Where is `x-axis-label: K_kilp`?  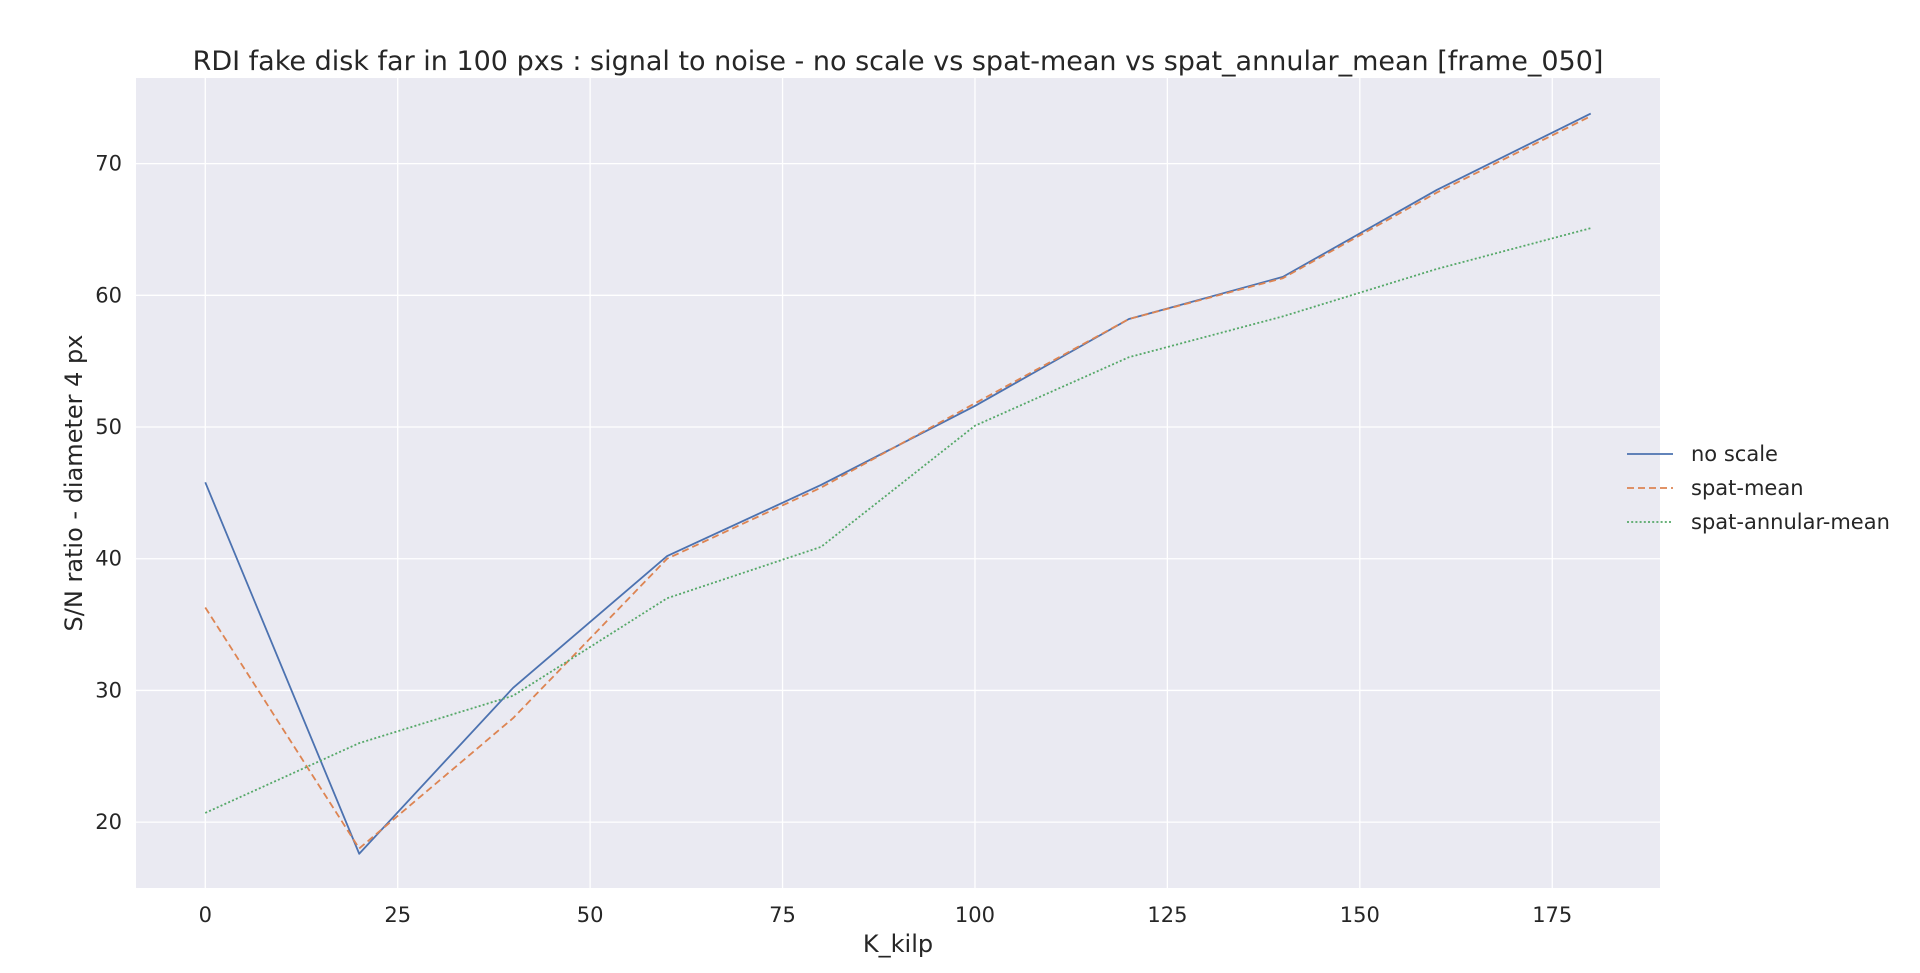 x-axis-label: K_kilp is located at coordinates (898, 944).